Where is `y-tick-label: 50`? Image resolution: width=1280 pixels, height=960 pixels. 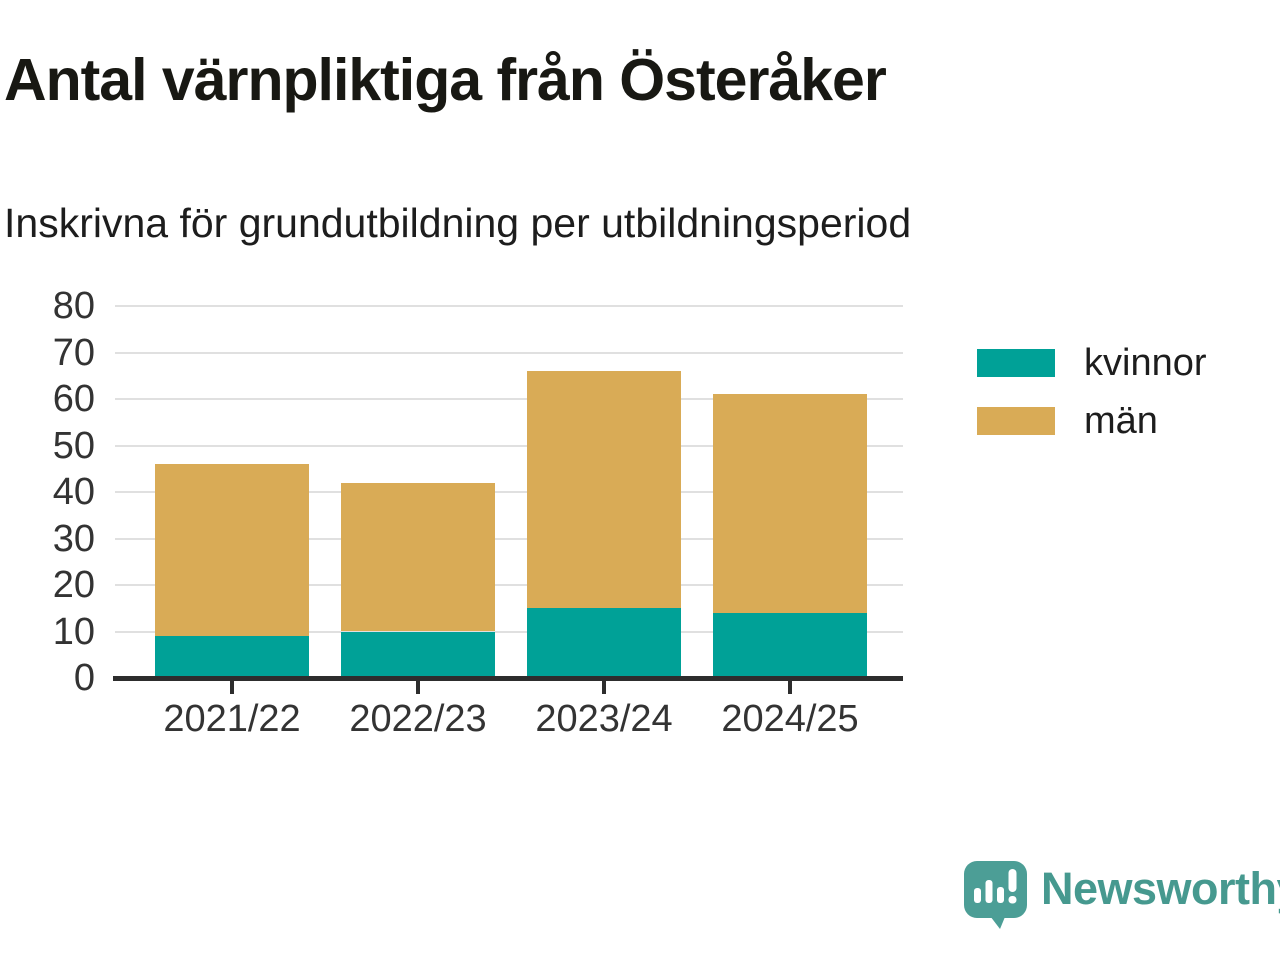
y-tick-label: 50 is located at coordinates (73, 445).